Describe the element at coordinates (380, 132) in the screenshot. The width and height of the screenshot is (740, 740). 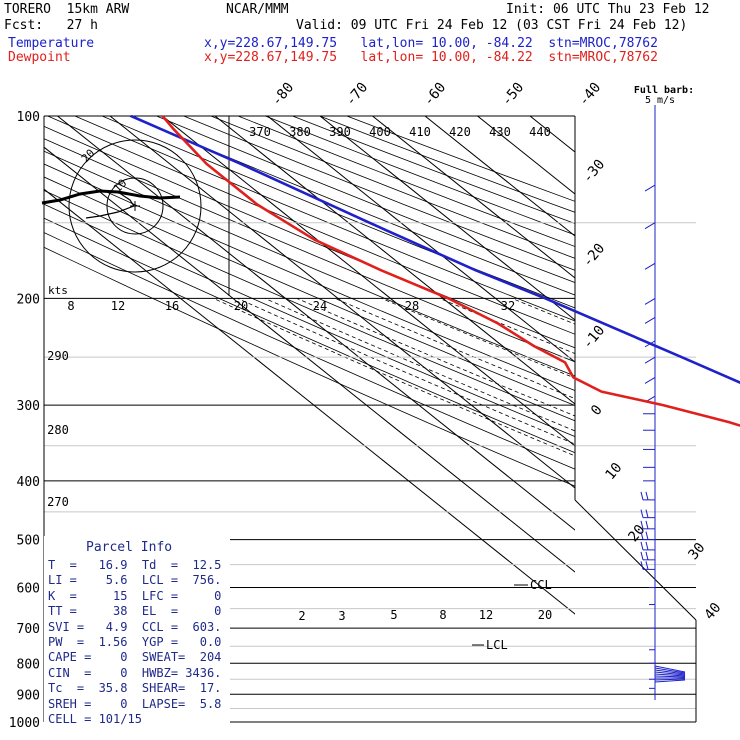
I see `theta-label: 400` at that location.